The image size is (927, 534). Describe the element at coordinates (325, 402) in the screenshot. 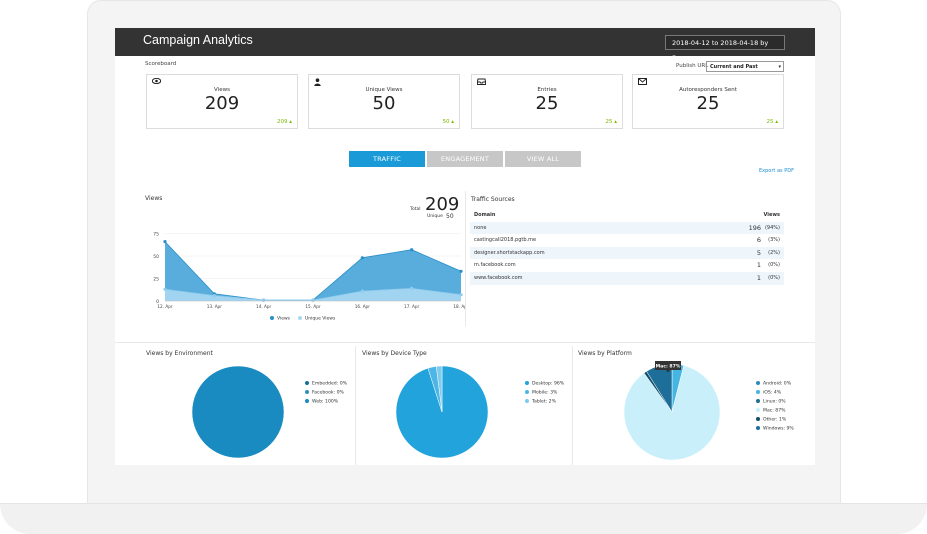

I see `legend-label: Web: 100%` at that location.